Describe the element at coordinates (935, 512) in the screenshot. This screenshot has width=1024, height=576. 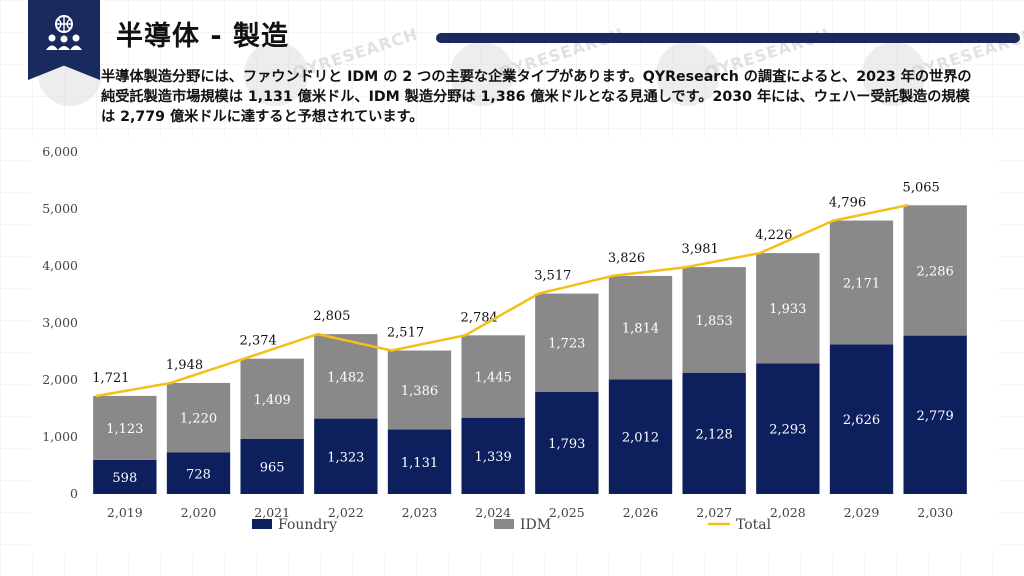
I see `x-tick-label: 2,030` at that location.